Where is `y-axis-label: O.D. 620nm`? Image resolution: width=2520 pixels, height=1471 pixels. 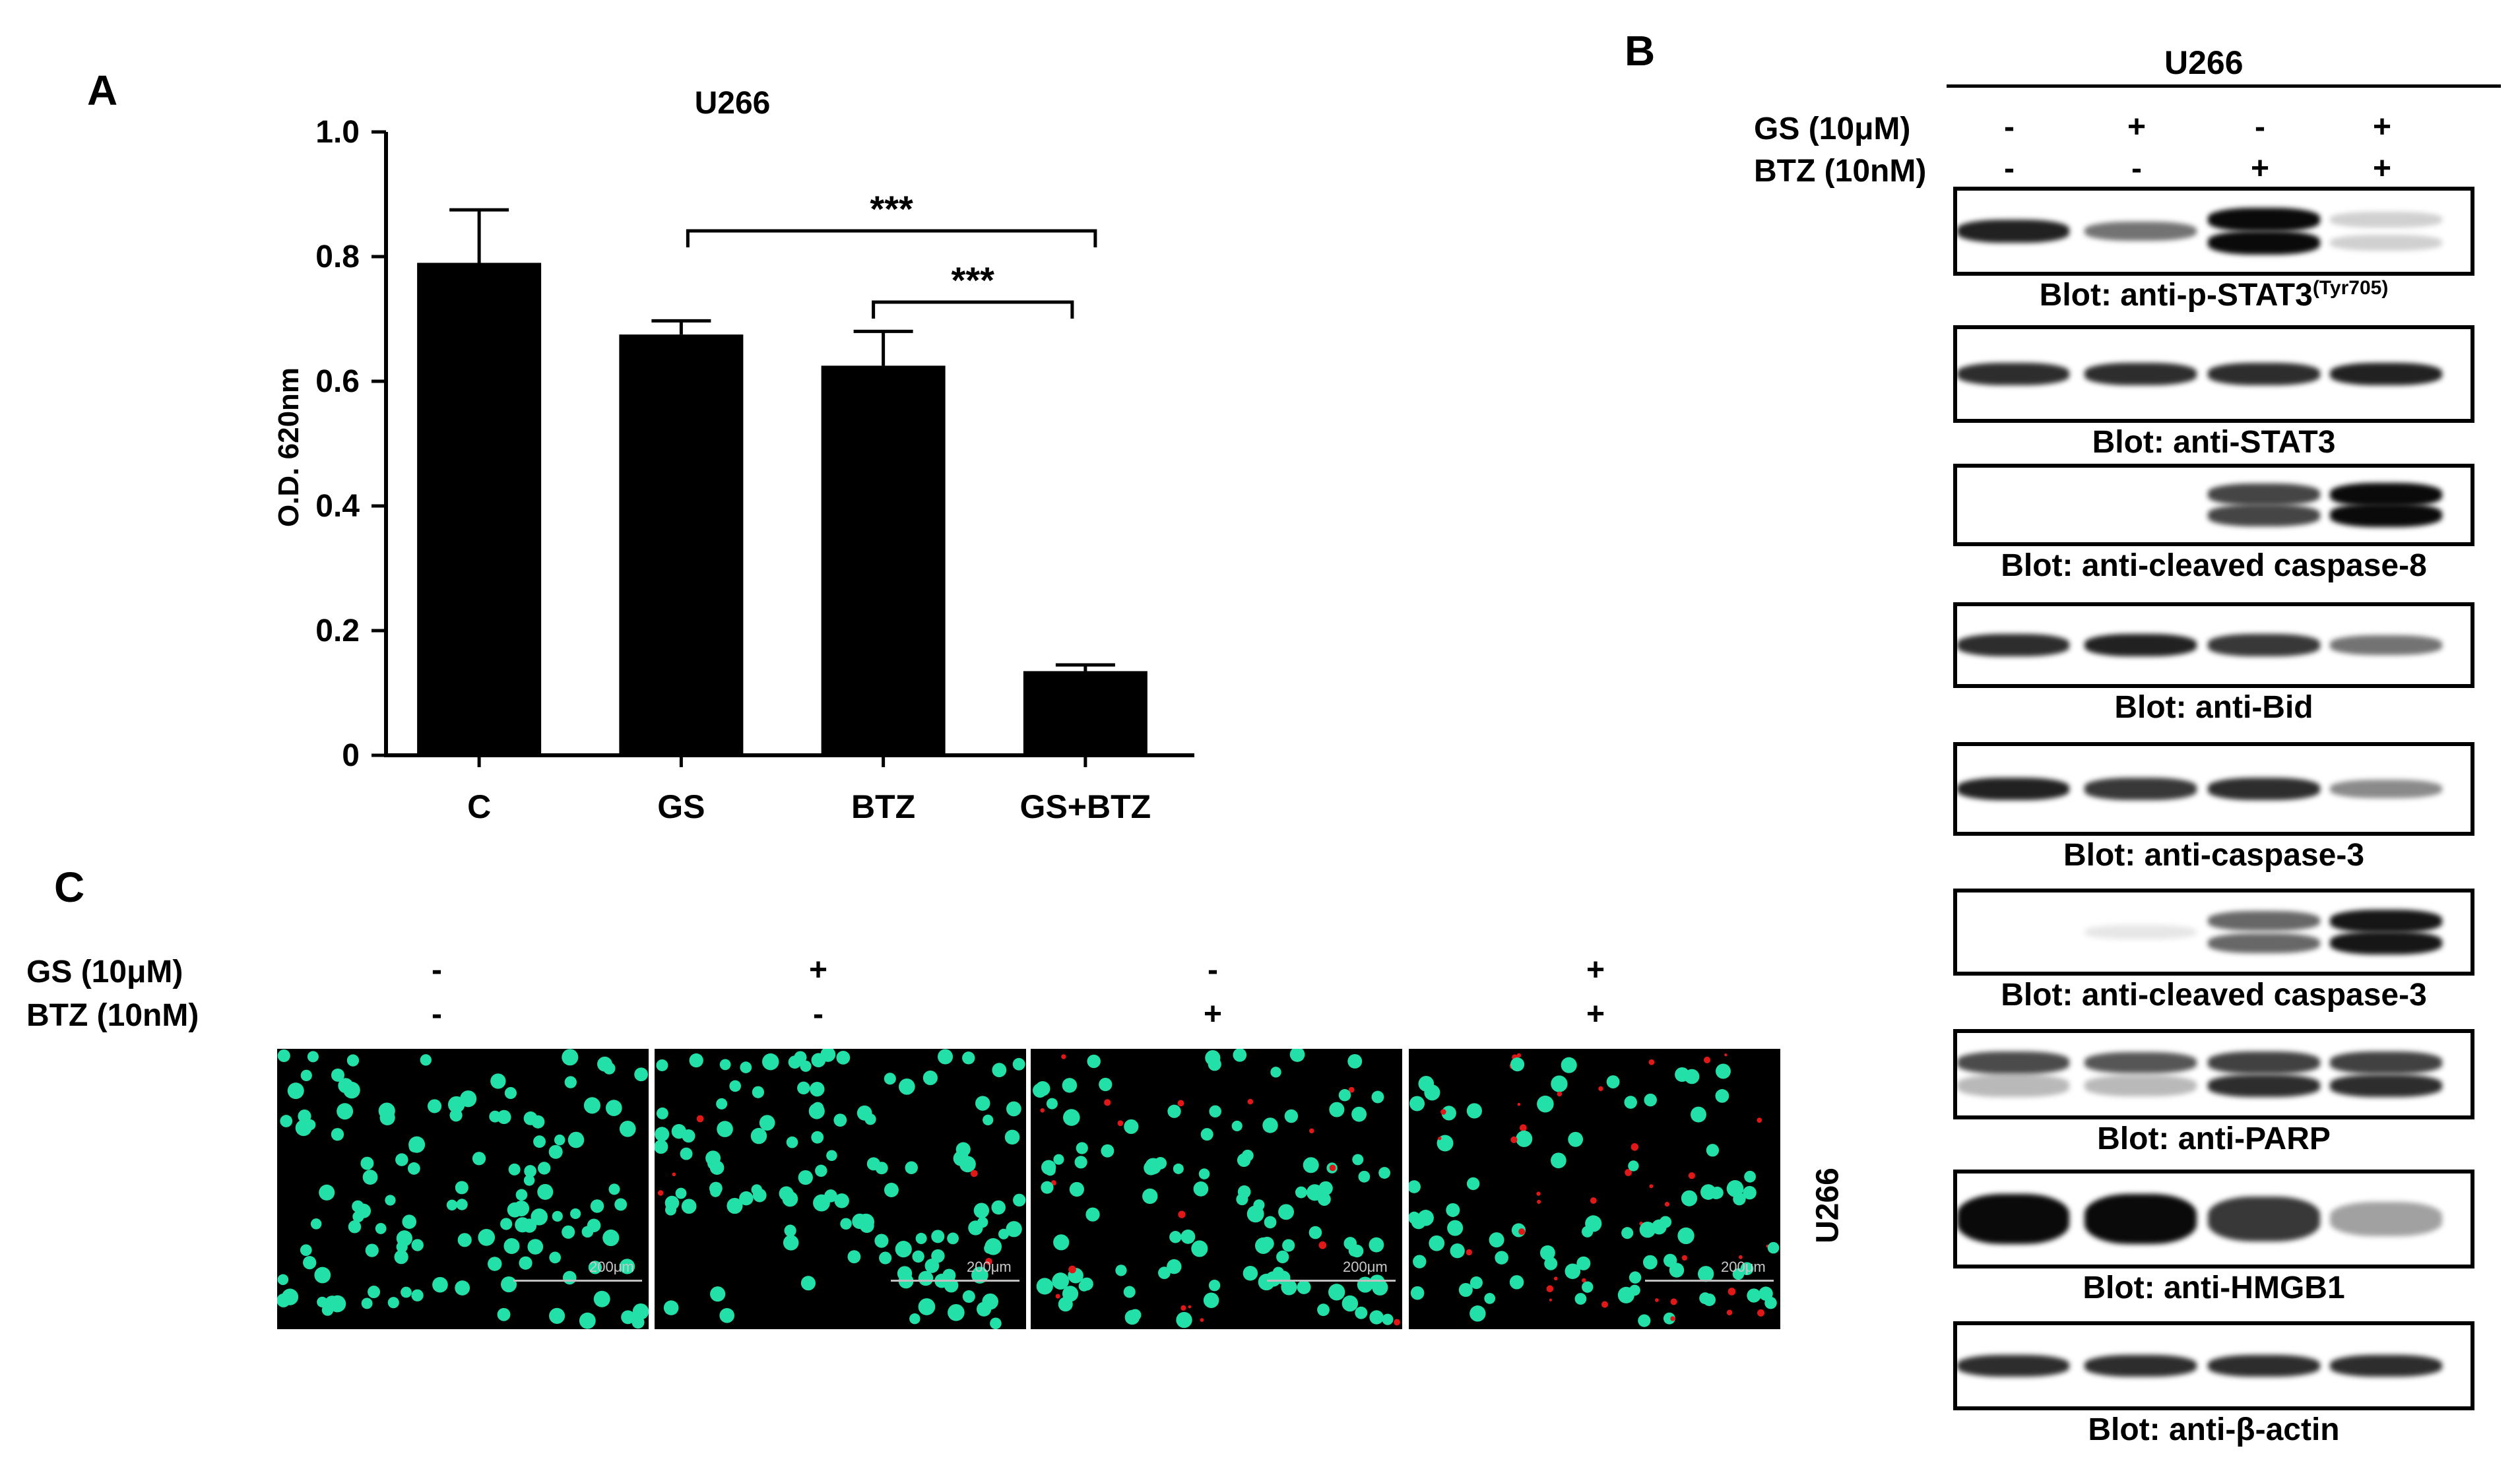
y-axis-label: O.D. 620nm is located at coordinates (289, 447).